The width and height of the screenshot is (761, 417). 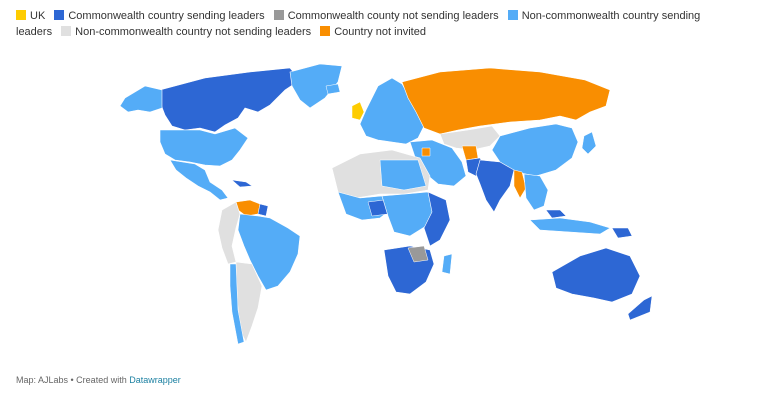 What do you see at coordinates (470, 153) in the screenshot?
I see `region-afghanistan` at bounding box center [470, 153].